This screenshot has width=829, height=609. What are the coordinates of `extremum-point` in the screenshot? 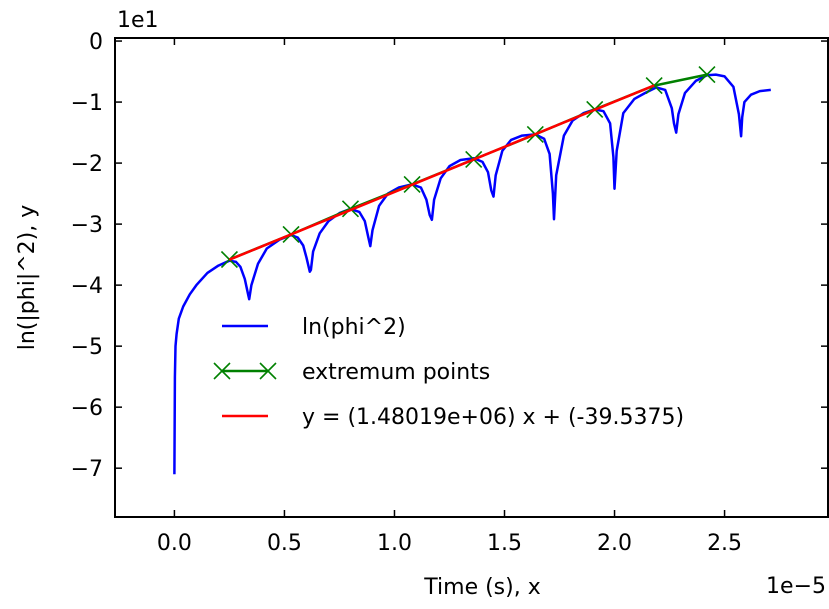 It's located at (707, 75).